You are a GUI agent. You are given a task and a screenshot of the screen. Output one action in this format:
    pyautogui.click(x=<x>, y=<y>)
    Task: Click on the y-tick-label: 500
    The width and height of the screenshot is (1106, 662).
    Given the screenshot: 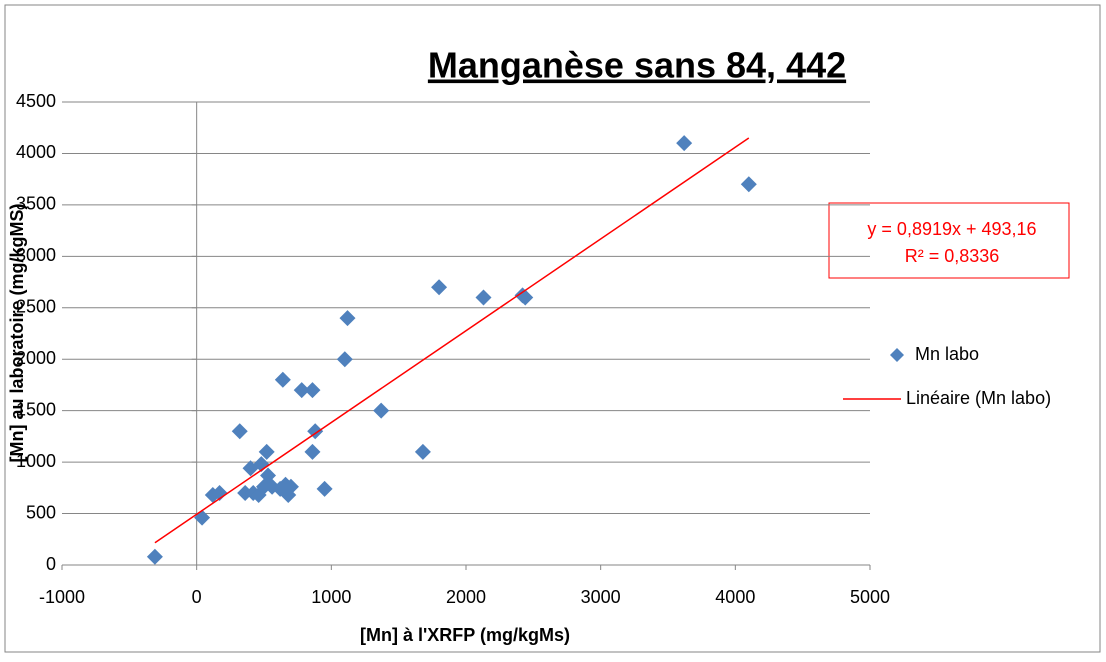 What is the action you would take?
    pyautogui.click(x=41, y=512)
    